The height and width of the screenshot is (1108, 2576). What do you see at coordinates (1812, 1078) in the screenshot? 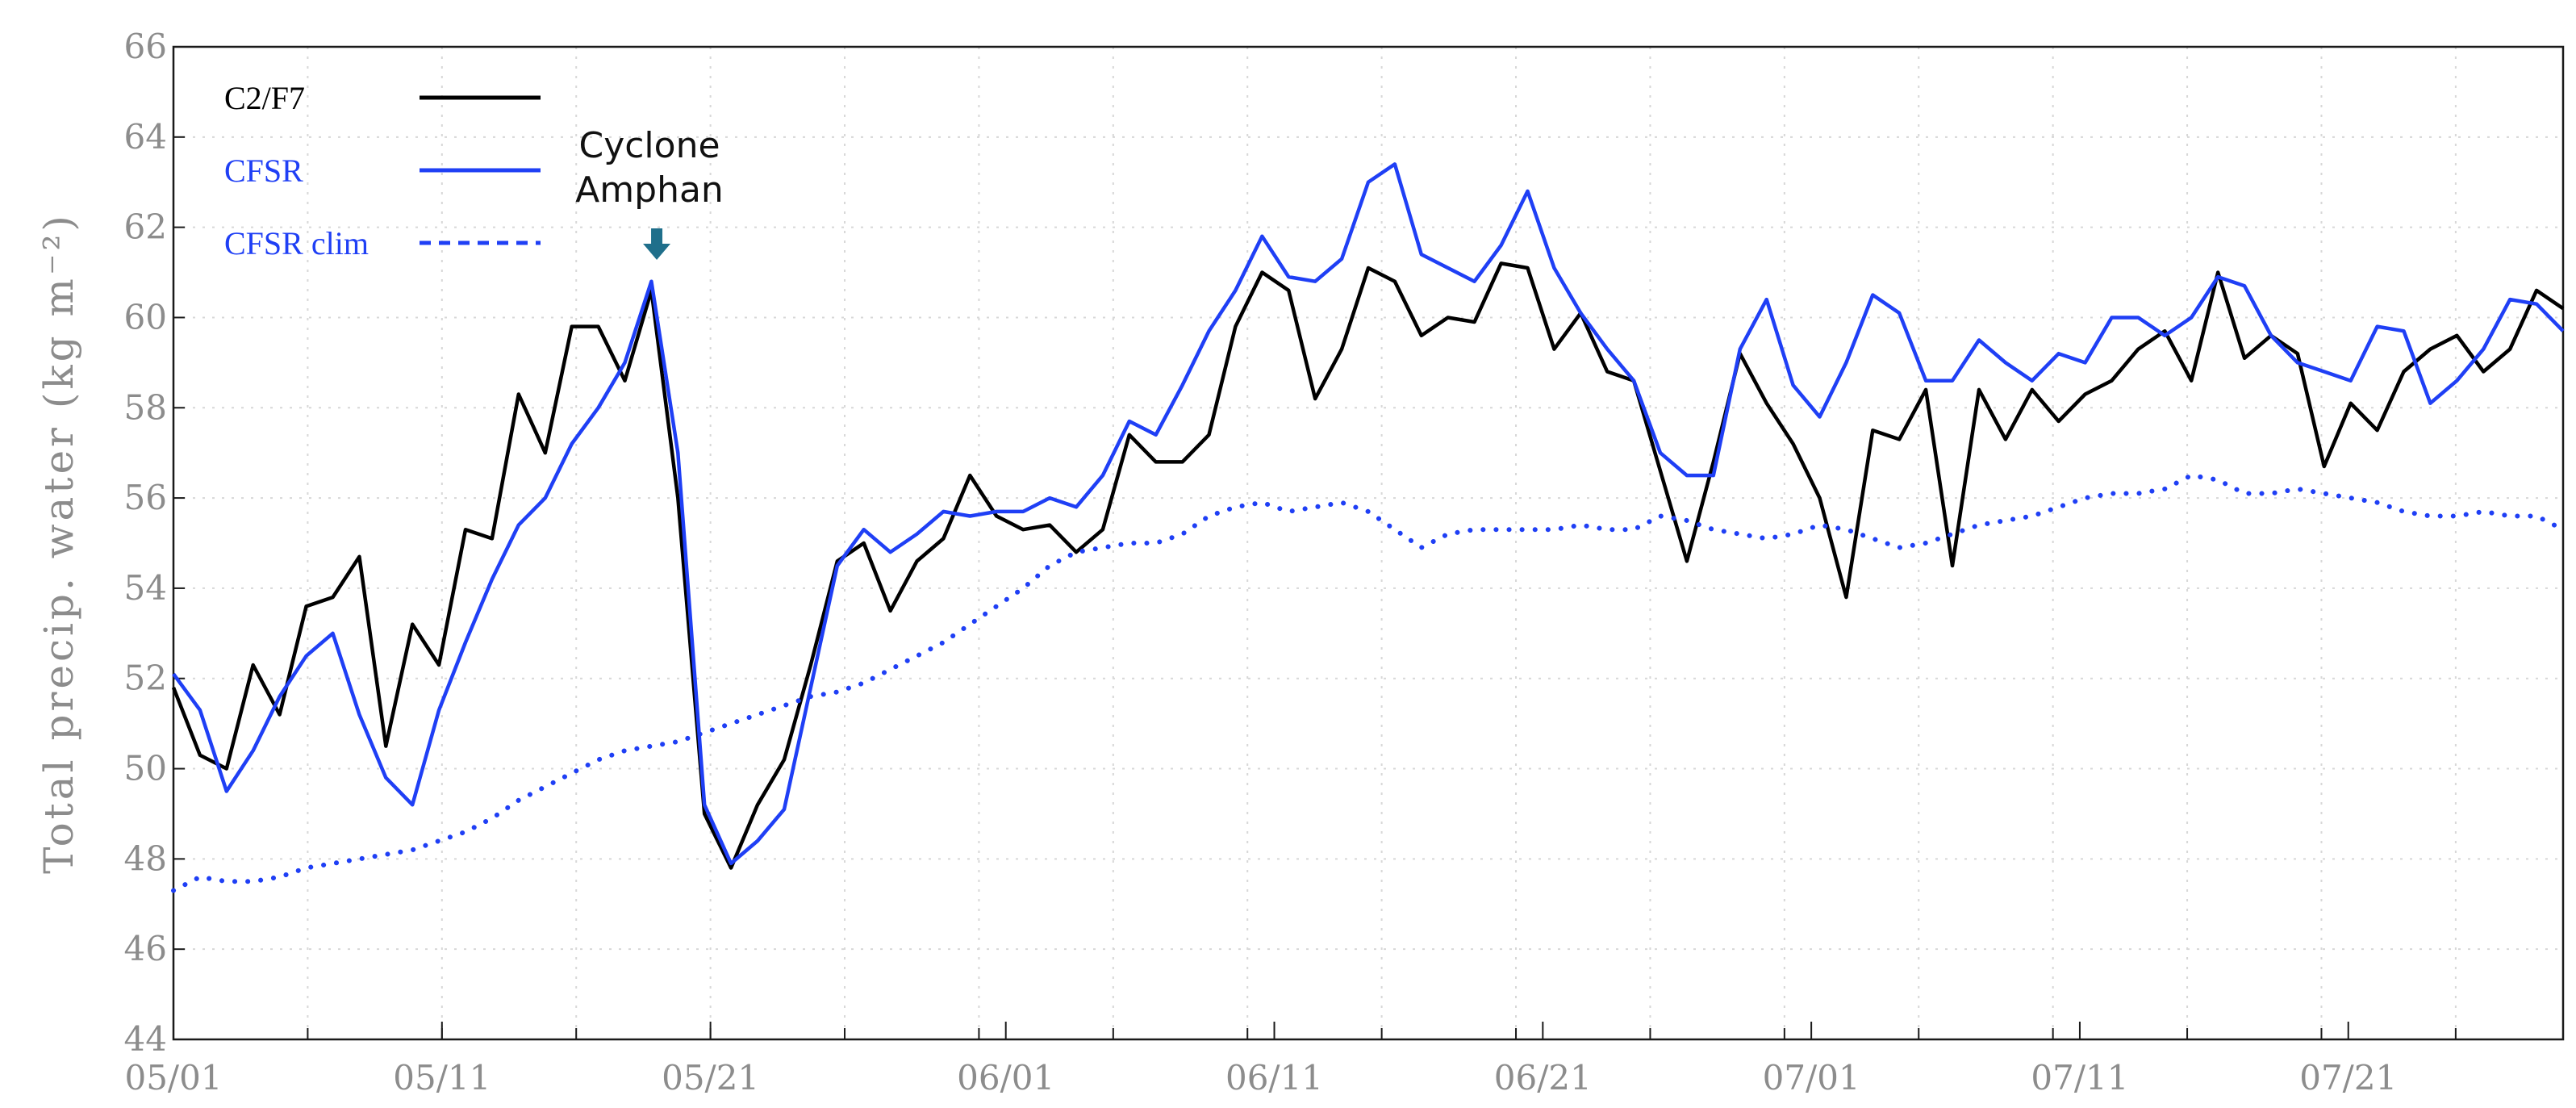
I see `x-tick-label: 07/01` at bounding box center [1812, 1078].